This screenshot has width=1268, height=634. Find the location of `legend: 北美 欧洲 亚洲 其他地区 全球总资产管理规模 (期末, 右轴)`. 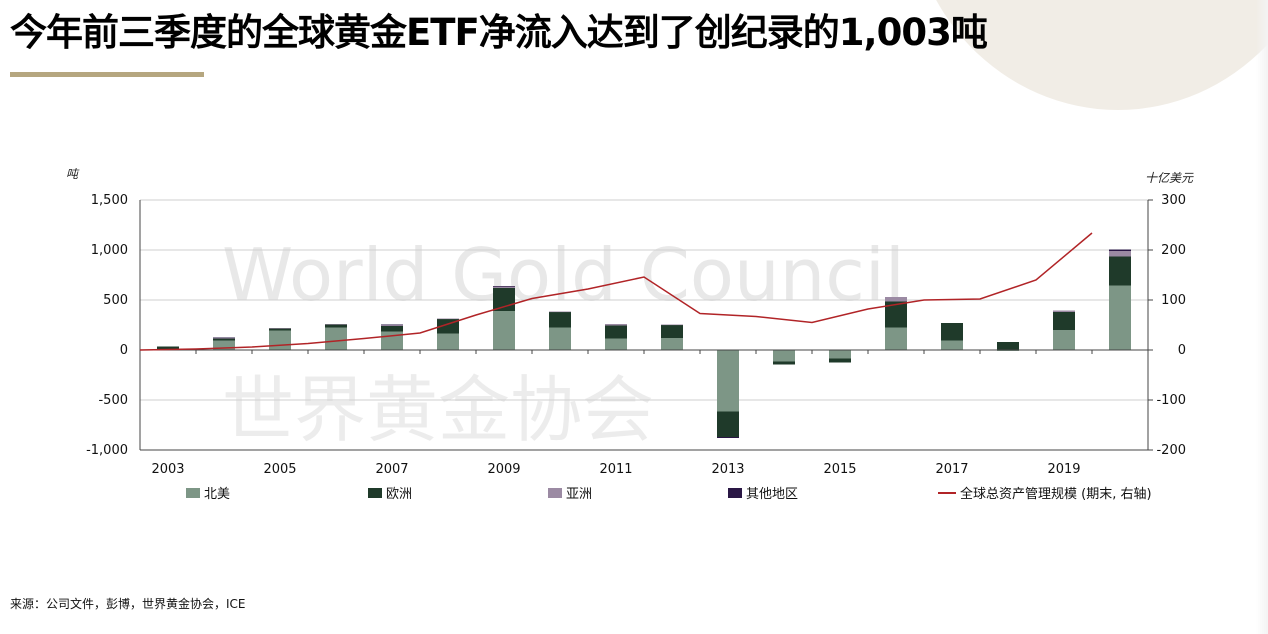

legend: 北美 欧洲 亚洲 其他地区 全球总资产管理规模 (期末, 右轴) is located at coordinates (669, 494).